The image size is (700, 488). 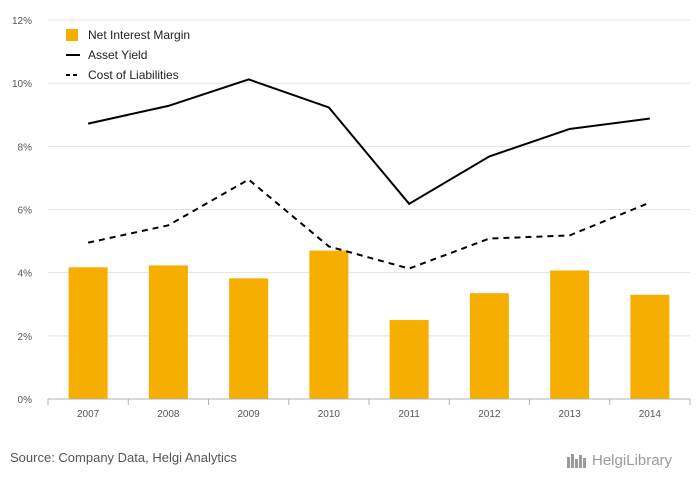 I want to click on legend-swatch-bar, so click(x=72, y=35).